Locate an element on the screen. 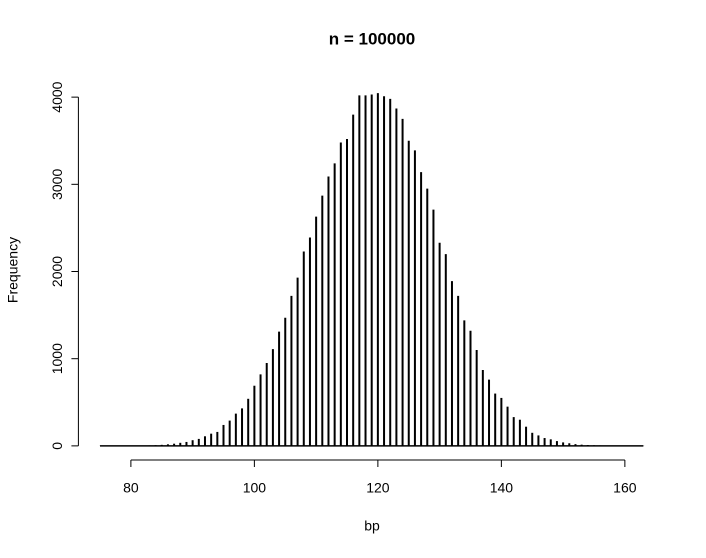 This screenshot has height=558, width=706. x-tick-label: 80 is located at coordinates (131, 488).